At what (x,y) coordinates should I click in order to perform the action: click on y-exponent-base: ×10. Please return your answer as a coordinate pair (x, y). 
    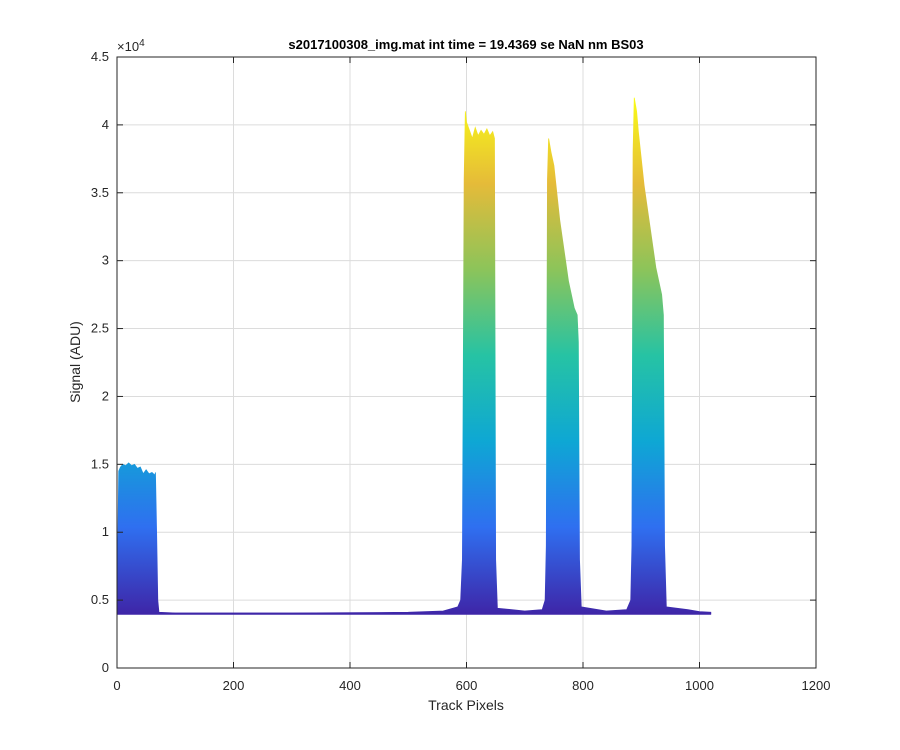
    Looking at the image, I should click on (128, 46).